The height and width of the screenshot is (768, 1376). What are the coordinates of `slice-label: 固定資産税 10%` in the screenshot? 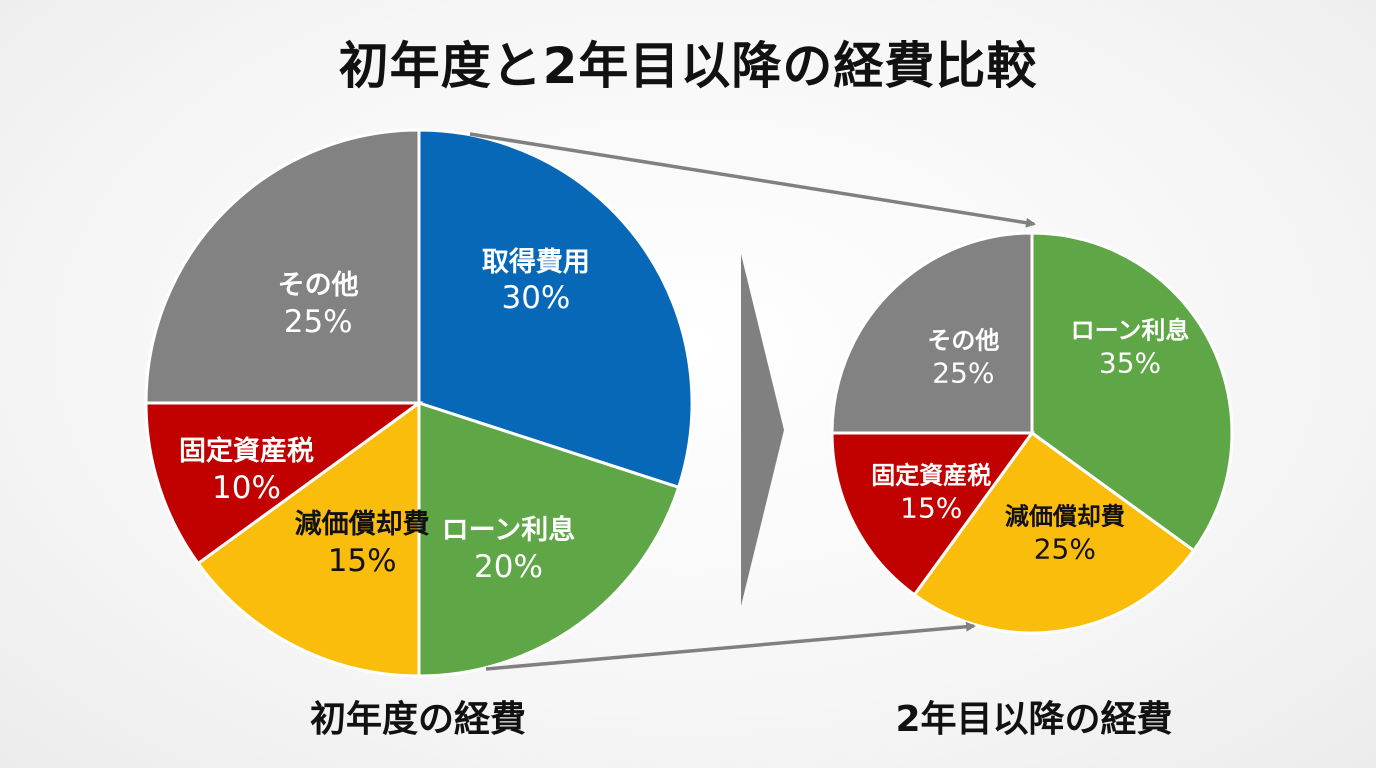 It's located at (246, 471).